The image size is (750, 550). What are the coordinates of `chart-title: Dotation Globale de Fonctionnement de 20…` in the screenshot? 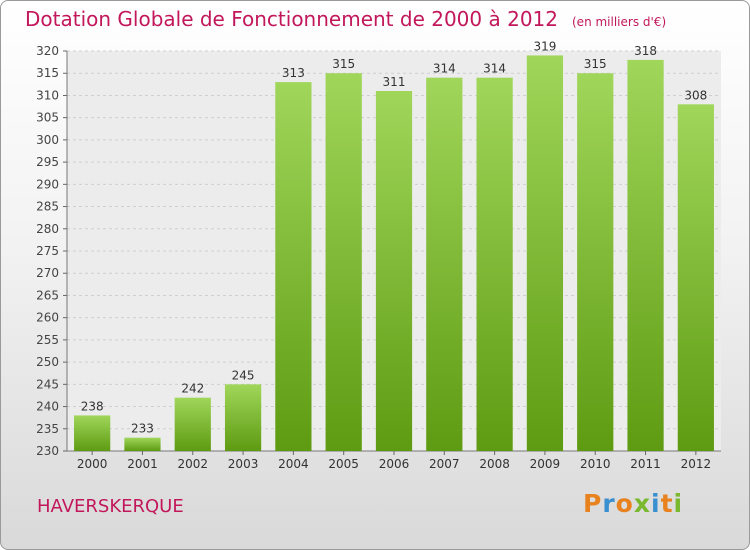 It's located at (345, 19).